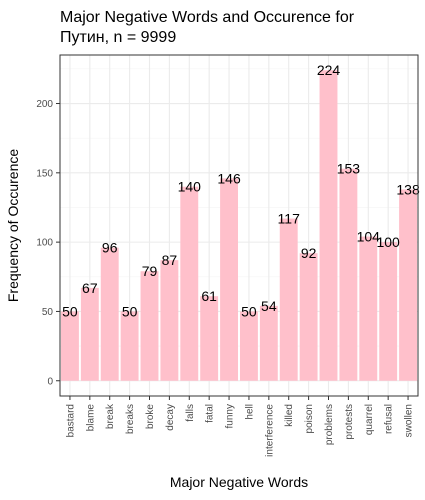 The width and height of the screenshot is (425, 500). I want to click on y-tick-label: 50, so click(48, 312).